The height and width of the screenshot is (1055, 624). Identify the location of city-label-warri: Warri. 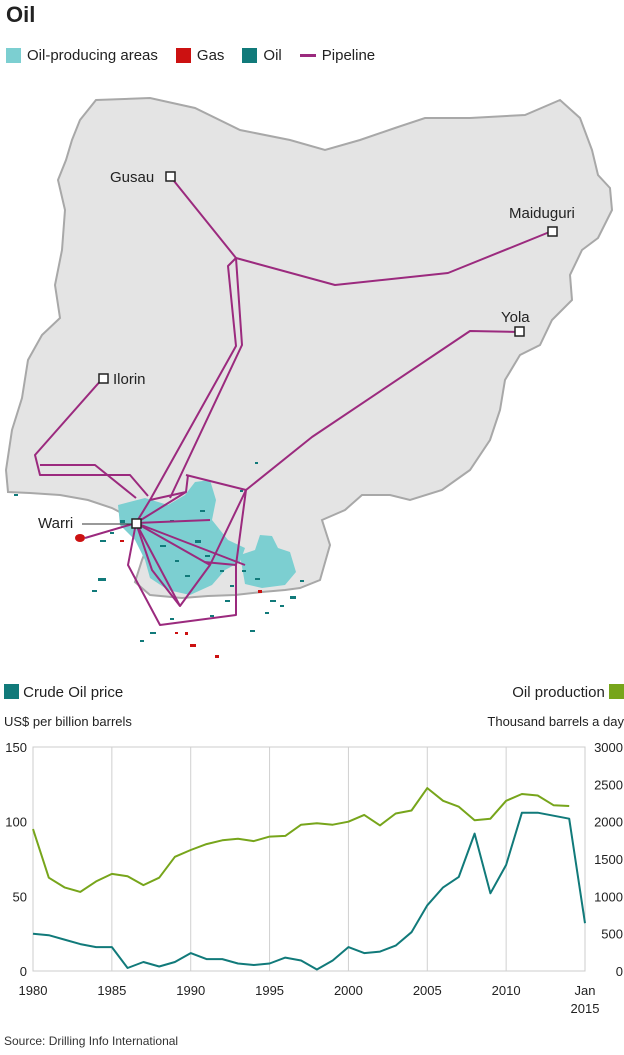
(55, 523).